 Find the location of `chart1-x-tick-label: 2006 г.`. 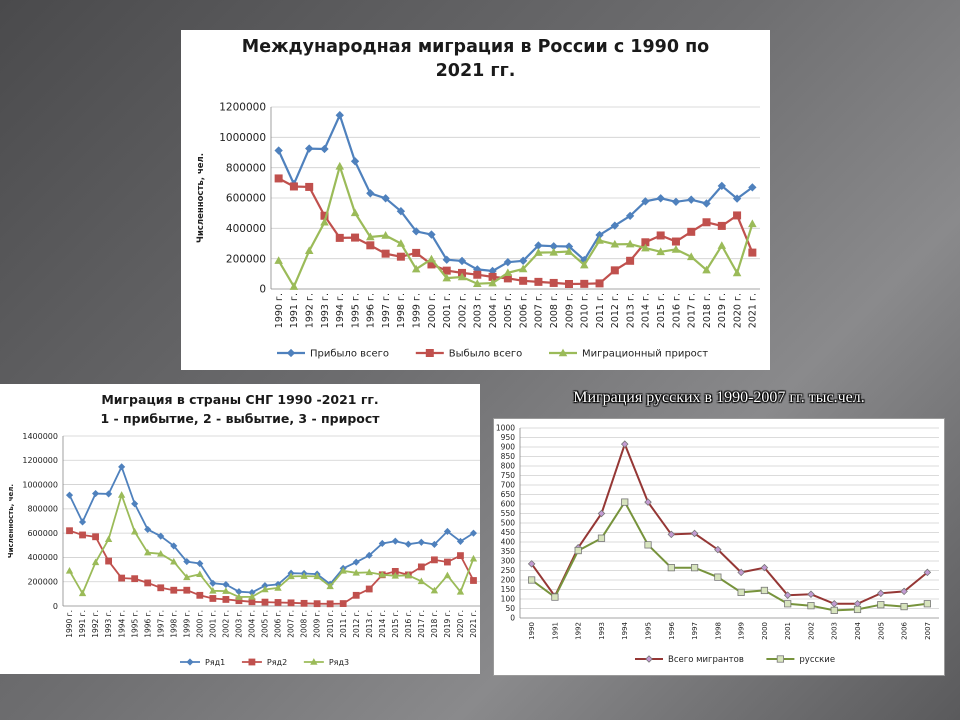

chart1-x-tick-label: 2006 г. is located at coordinates (523, 310).